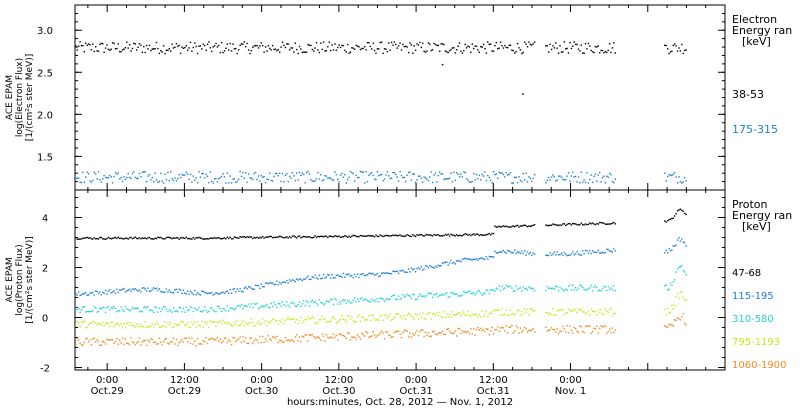 The height and width of the screenshot is (410, 800). What do you see at coordinates (45, 369) in the screenshot?
I see `y-tick-label: -2` at bounding box center [45, 369].